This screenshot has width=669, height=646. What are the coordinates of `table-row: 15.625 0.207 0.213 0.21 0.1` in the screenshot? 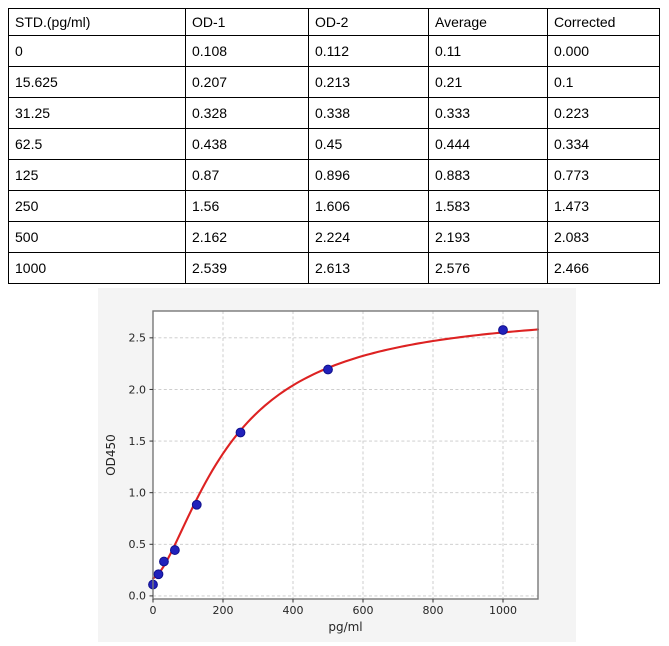 It's located at (334, 82).